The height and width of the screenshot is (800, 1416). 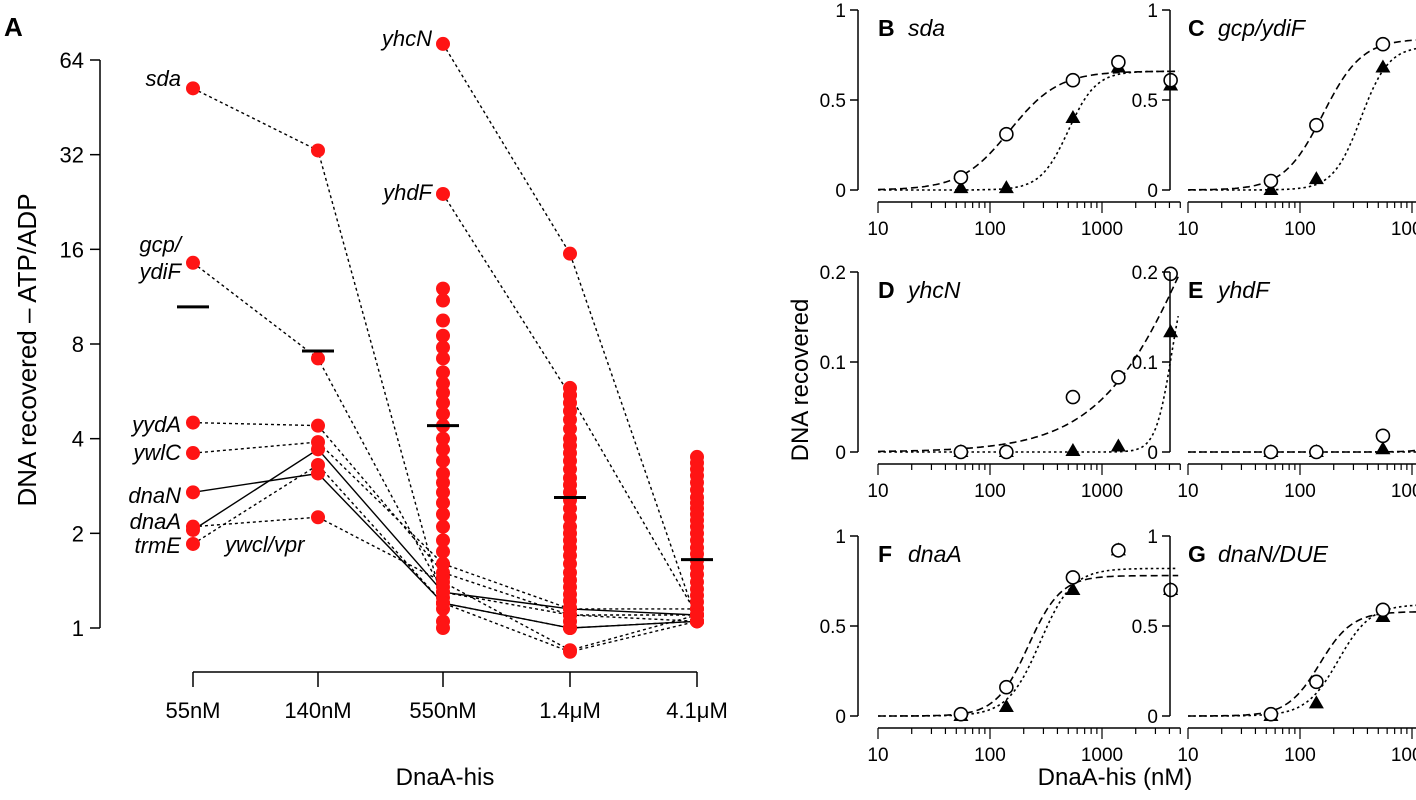 I want to click on panel-a-point-sda, so click(x=193, y=88).